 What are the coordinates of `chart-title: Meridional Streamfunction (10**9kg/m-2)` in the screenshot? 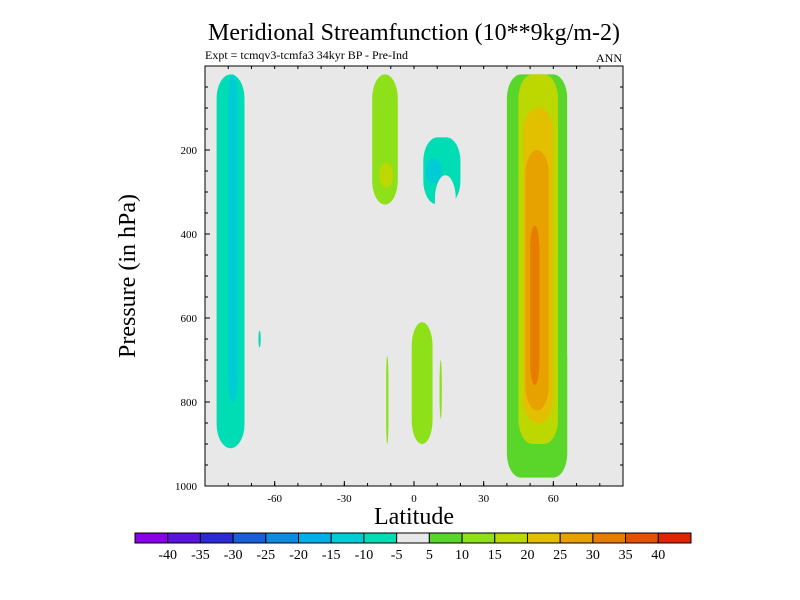 It's located at (414, 33).